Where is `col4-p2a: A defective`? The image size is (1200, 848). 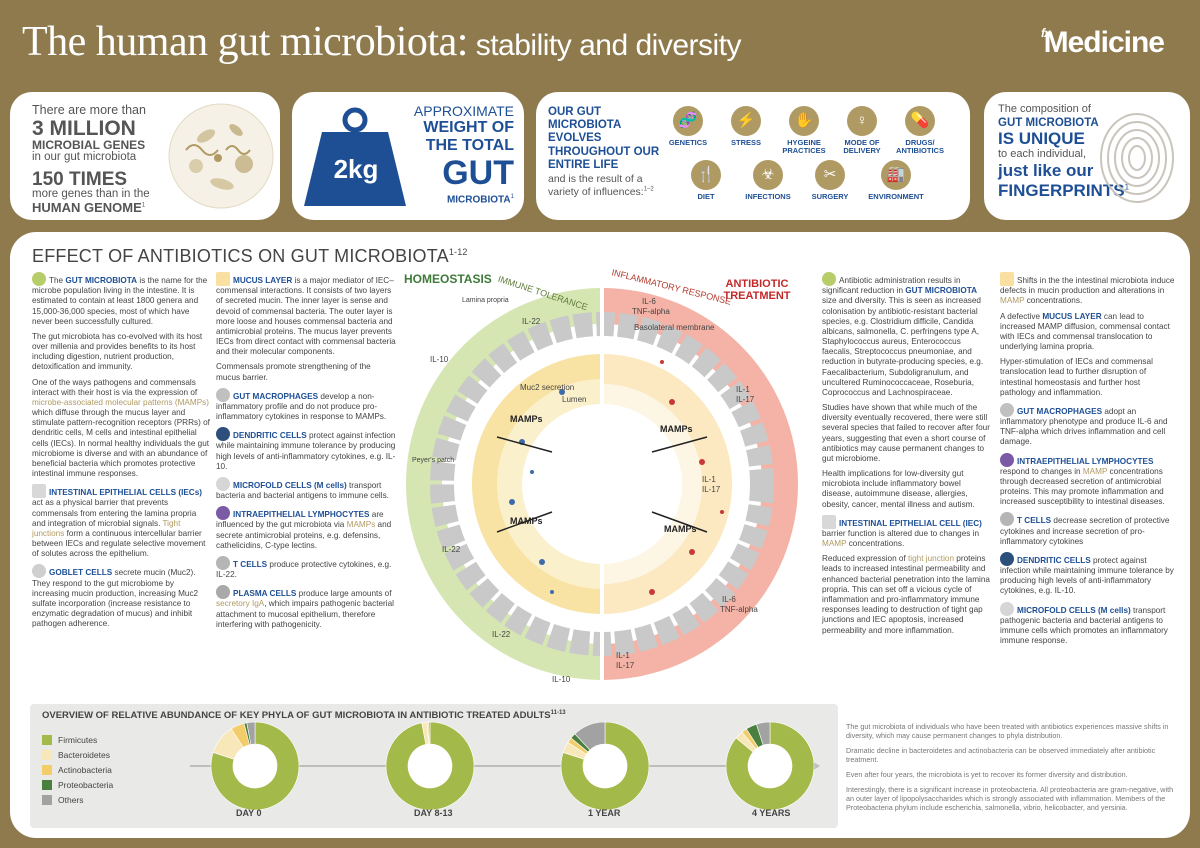 col4-p2a: A defective is located at coordinates (1021, 316).